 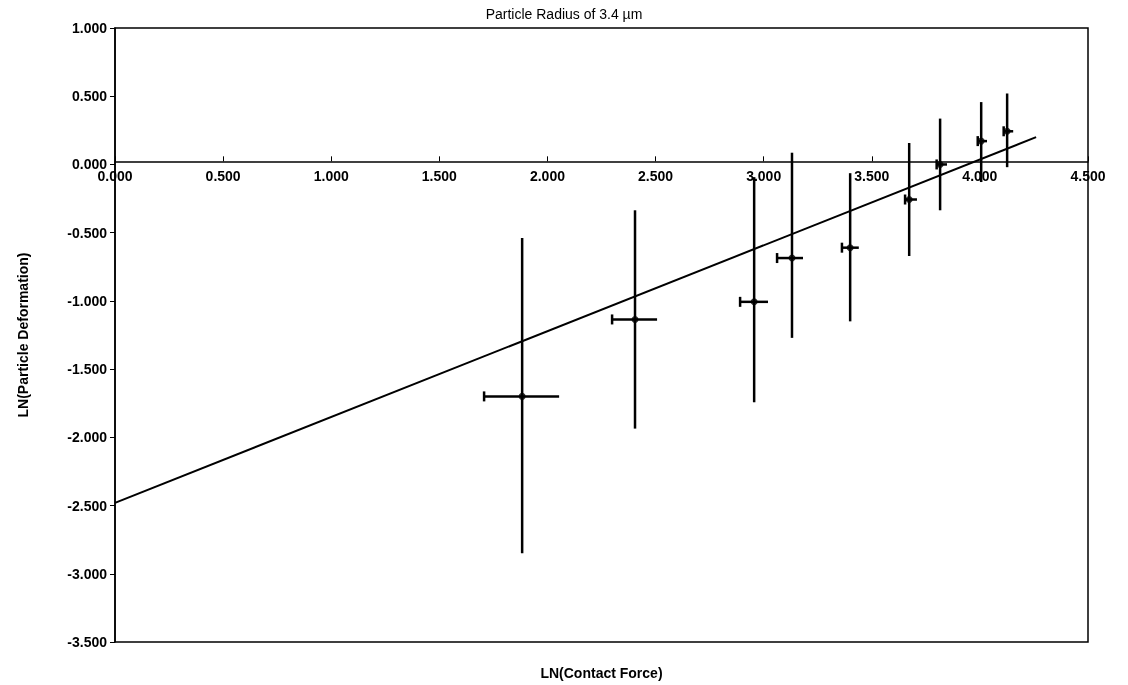 What do you see at coordinates (872, 176) in the screenshot?
I see `x-tick-label: 3.500` at bounding box center [872, 176].